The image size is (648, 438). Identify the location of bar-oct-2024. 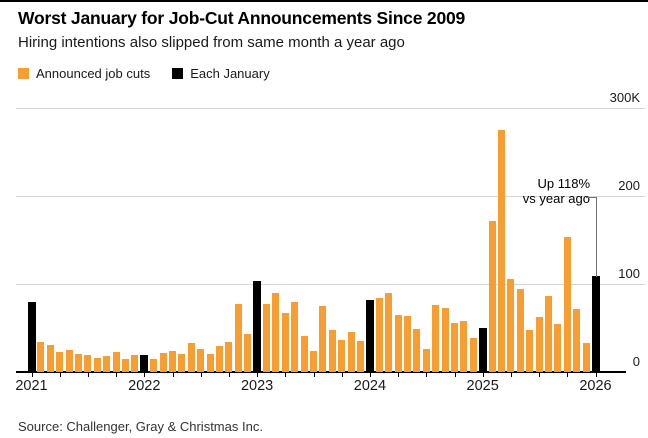
(454, 347).